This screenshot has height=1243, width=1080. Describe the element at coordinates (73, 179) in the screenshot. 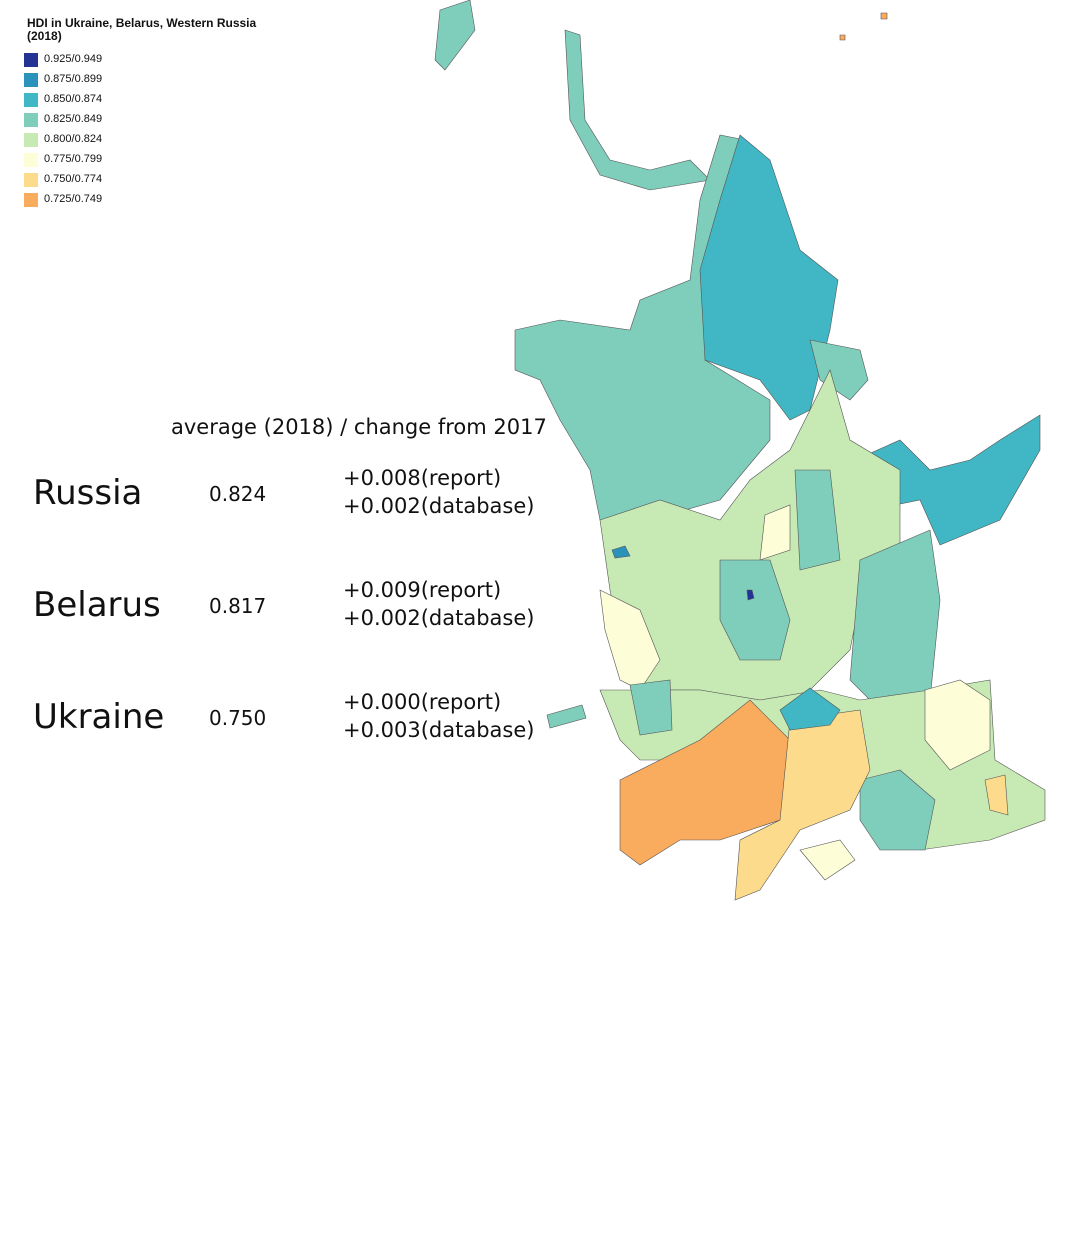

I see `legend-label: 0.750/0.774` at that location.